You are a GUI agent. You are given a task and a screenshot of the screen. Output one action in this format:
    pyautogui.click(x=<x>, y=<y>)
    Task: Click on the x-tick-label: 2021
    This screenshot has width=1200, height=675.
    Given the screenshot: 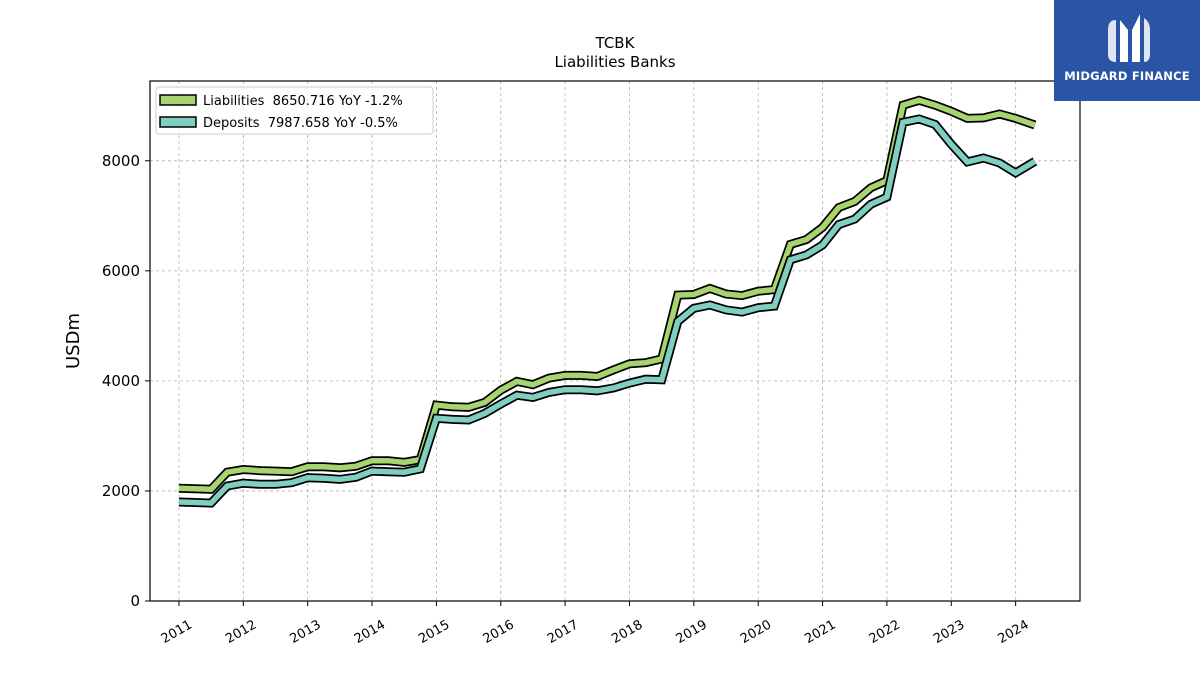 What is the action you would take?
    pyautogui.click(x=820, y=632)
    